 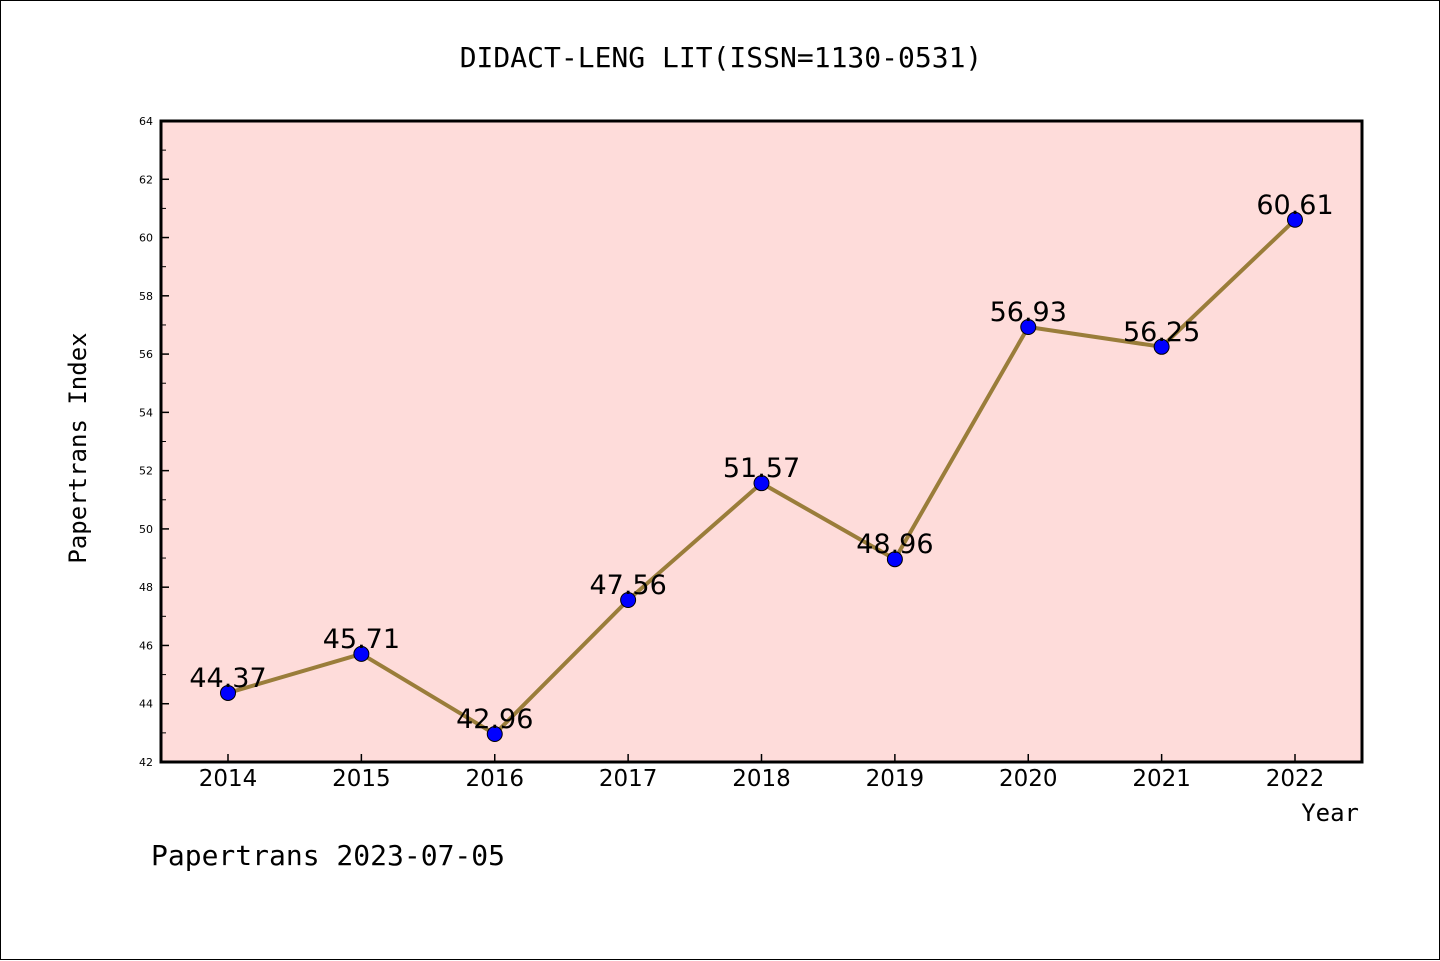 What do you see at coordinates (146, 587) in the screenshot?
I see `y-tick-label: 48` at bounding box center [146, 587].